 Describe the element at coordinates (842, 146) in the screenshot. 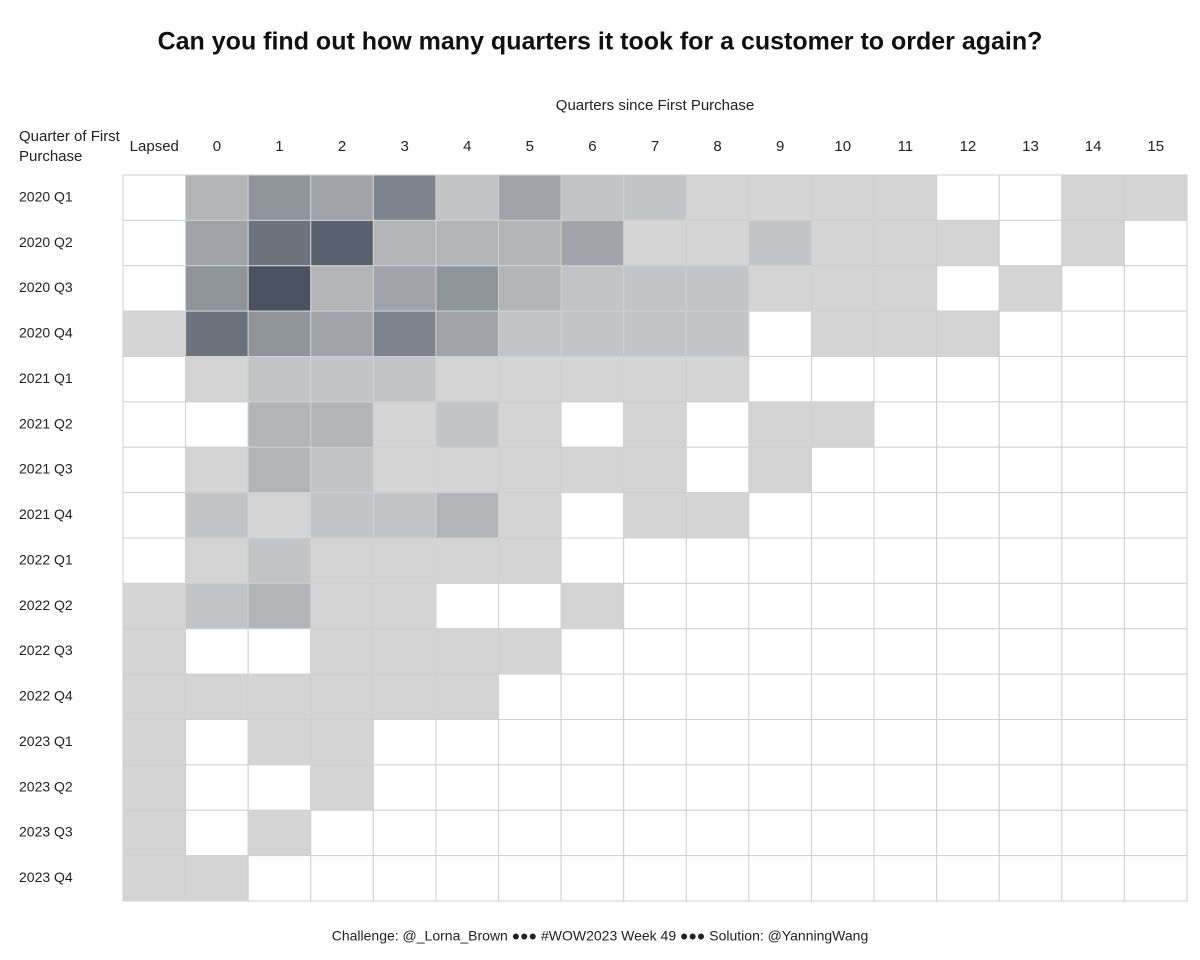

I see `column-label: 10` at that location.